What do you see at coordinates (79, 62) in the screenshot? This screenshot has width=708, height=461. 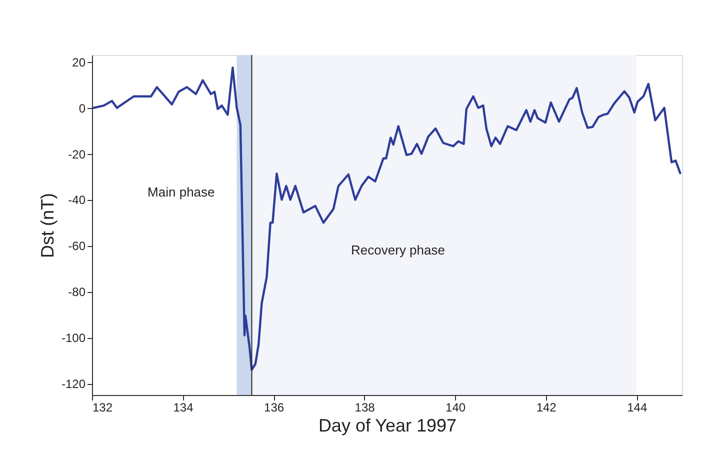 I see `y-tick-label: 20` at bounding box center [79, 62].